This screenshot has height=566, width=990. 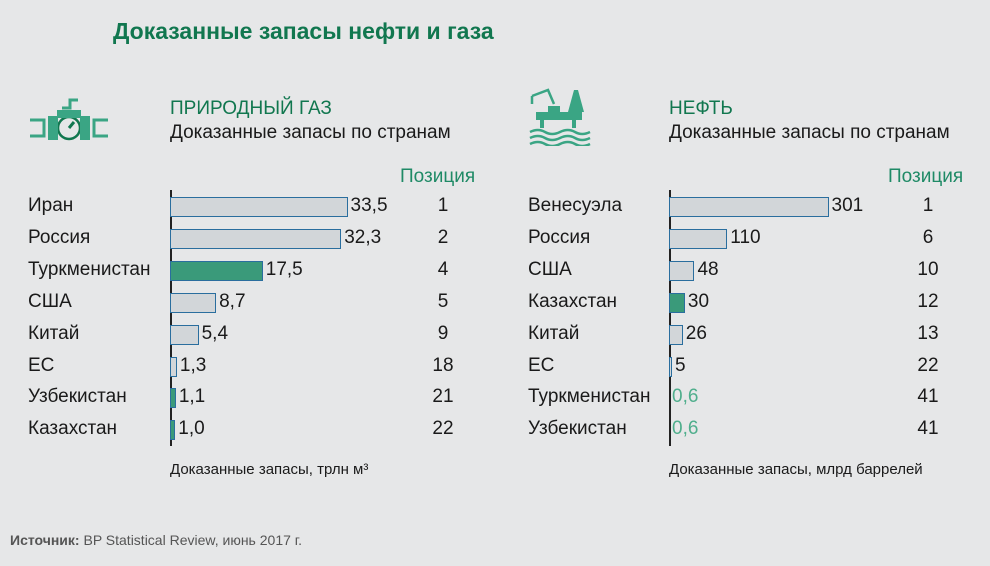 What do you see at coordinates (928, 237) in the screenshot?
I see `position-label: 6` at bounding box center [928, 237].